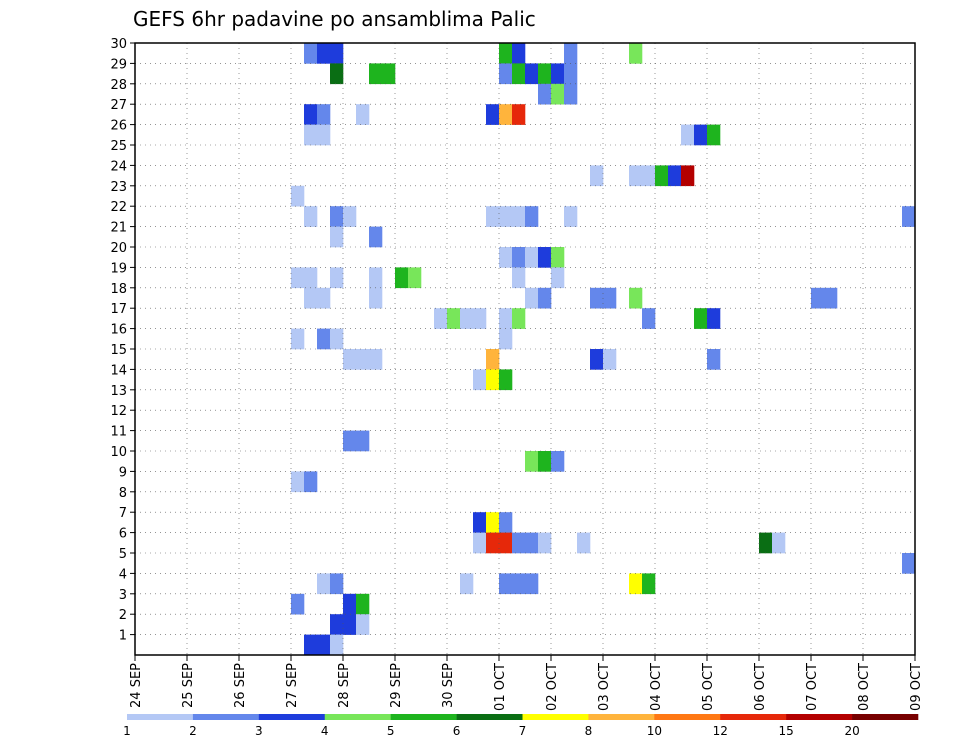 The width and height of the screenshot is (960, 742). Describe the element at coordinates (123, 472) in the screenshot. I see `y-tick-label: 9` at that location.